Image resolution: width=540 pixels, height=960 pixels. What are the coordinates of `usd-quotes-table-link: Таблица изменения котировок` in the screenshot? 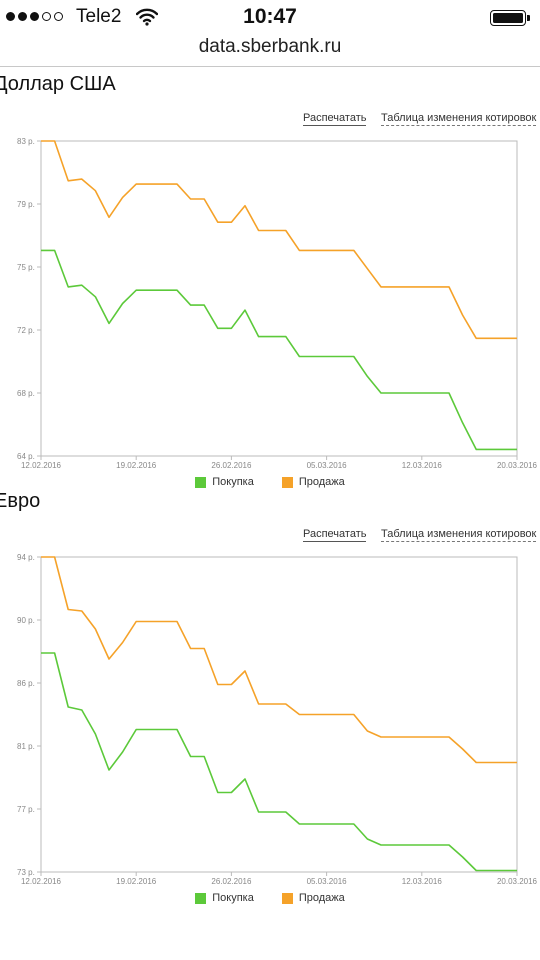 It's located at (459, 119).